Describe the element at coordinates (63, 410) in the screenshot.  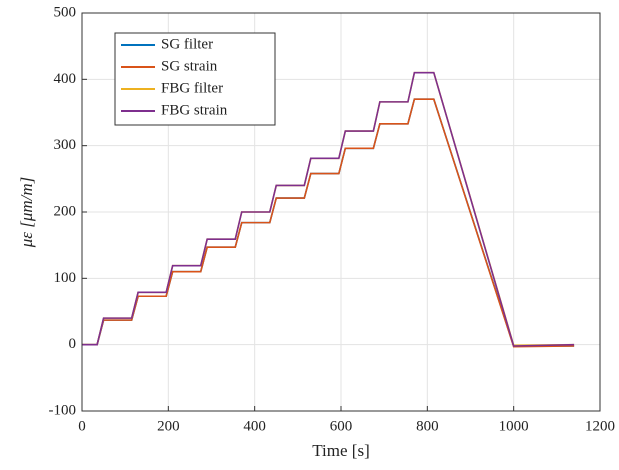
I see `y-tick-label: -100` at that location.